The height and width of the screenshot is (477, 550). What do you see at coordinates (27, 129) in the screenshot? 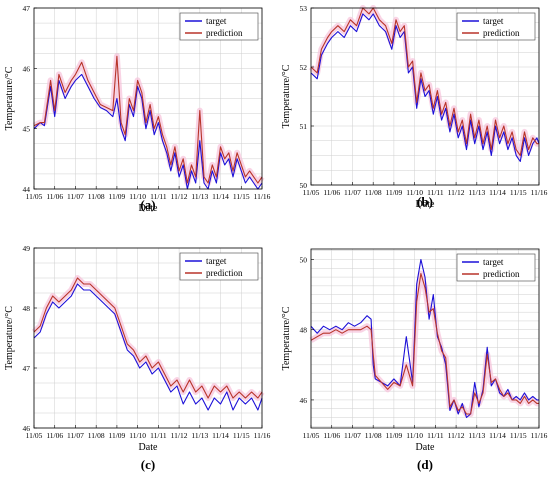
I see `y-tick-label: 45` at bounding box center [27, 129].